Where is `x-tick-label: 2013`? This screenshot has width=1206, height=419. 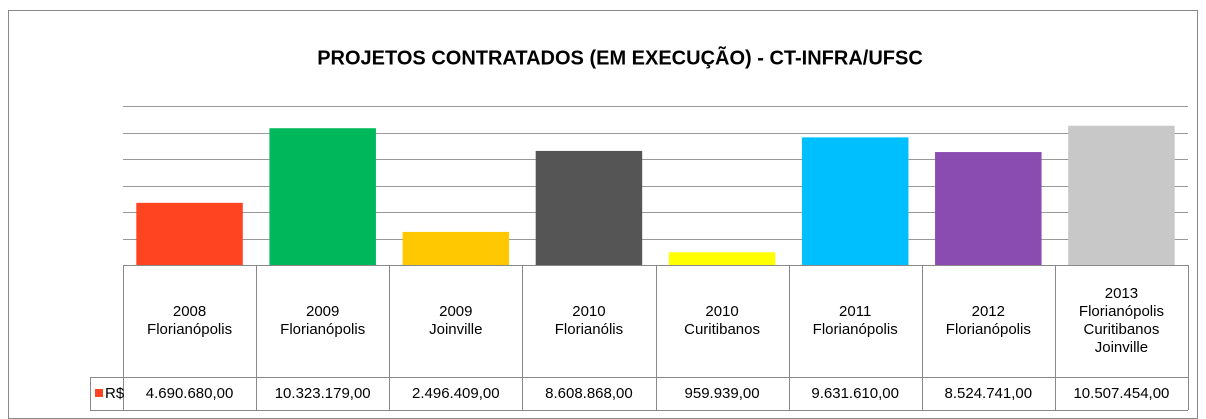
x-tick-label: 2013 is located at coordinates (1121, 293).